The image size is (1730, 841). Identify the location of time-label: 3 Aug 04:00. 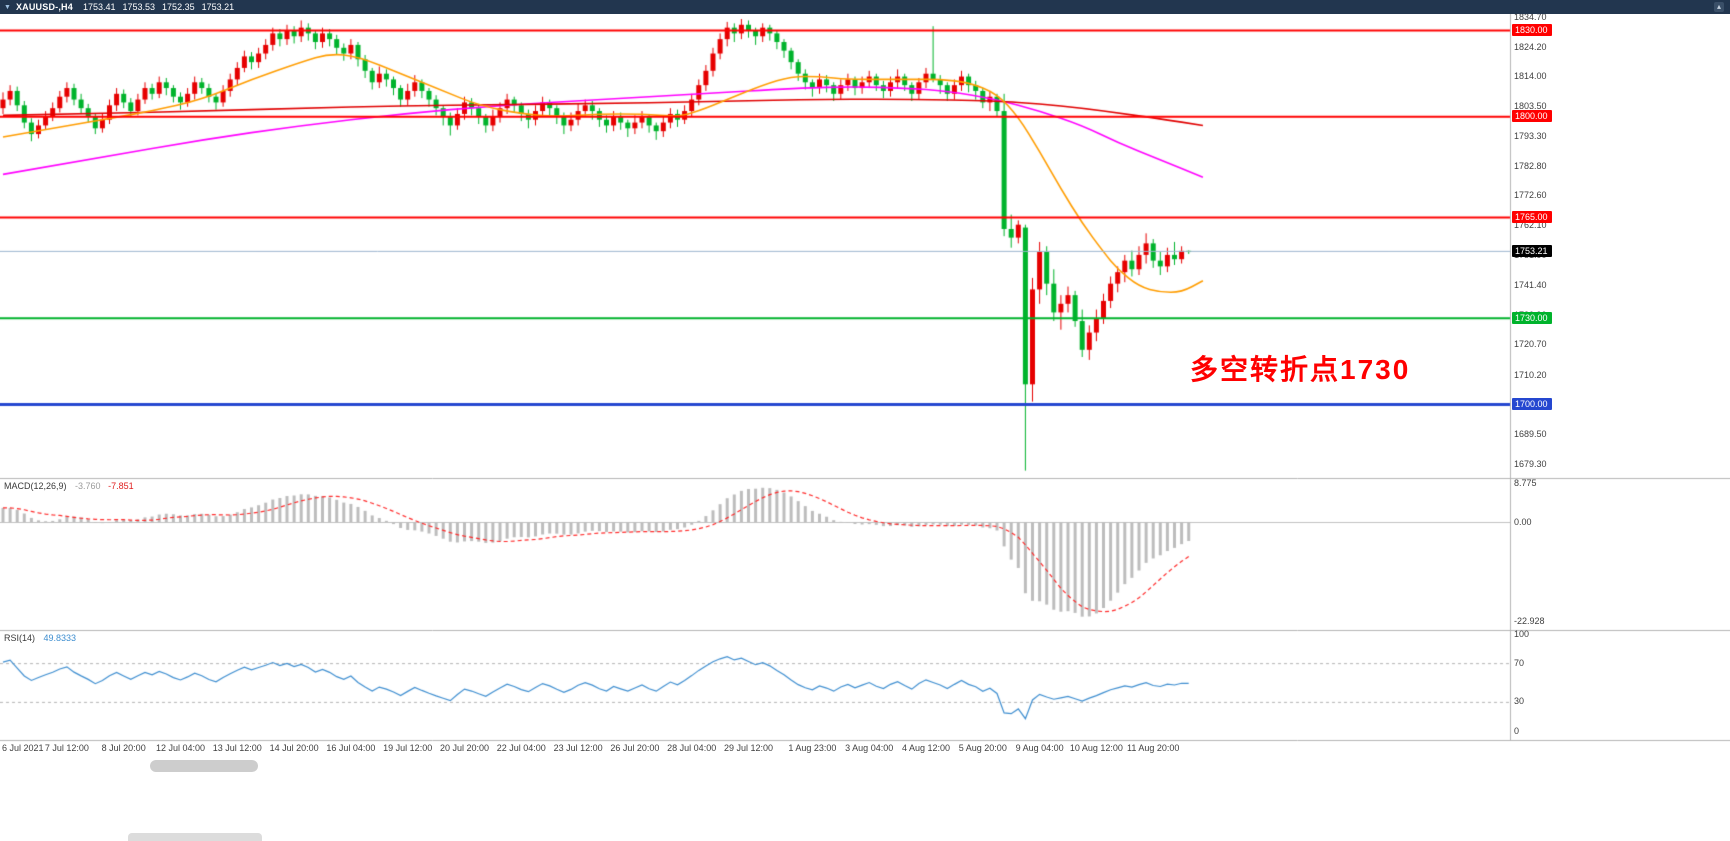
(869, 748).